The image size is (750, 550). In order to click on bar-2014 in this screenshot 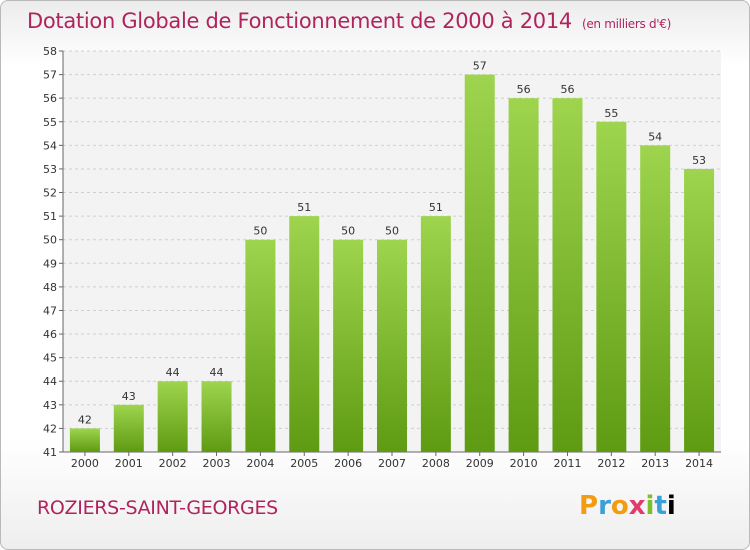, I will do `click(699, 310)`.